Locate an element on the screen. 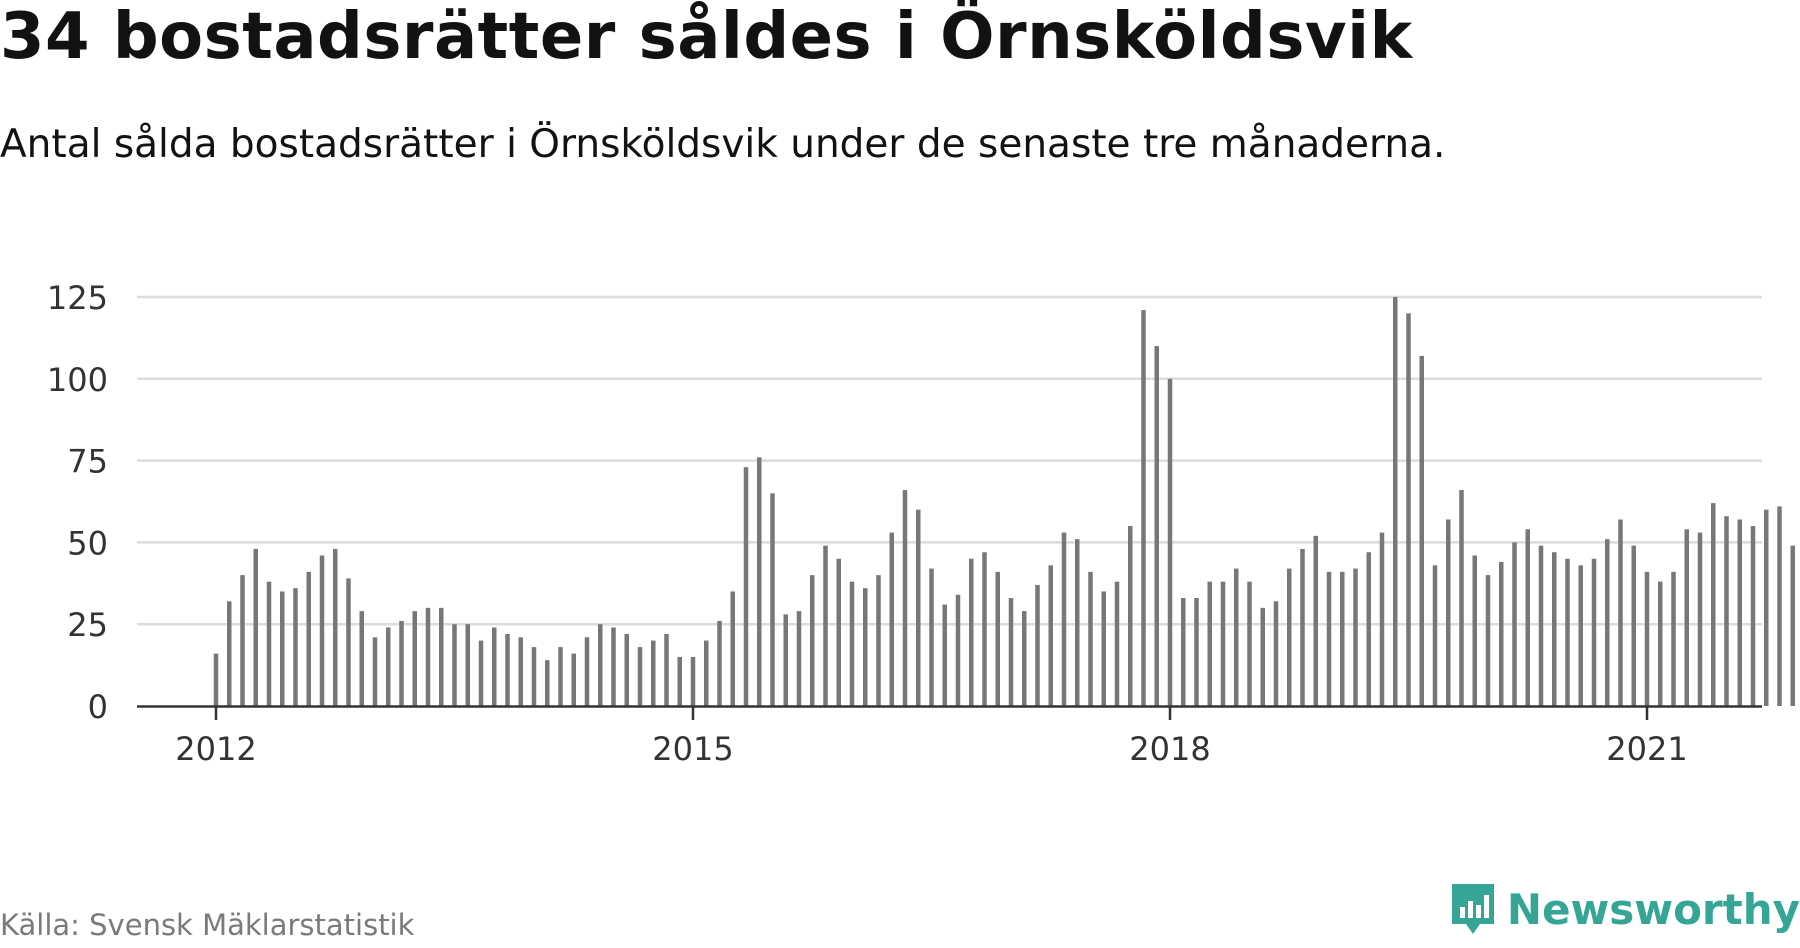 This screenshot has height=948, width=1800. x-tick-label: 2015 is located at coordinates (692, 749).